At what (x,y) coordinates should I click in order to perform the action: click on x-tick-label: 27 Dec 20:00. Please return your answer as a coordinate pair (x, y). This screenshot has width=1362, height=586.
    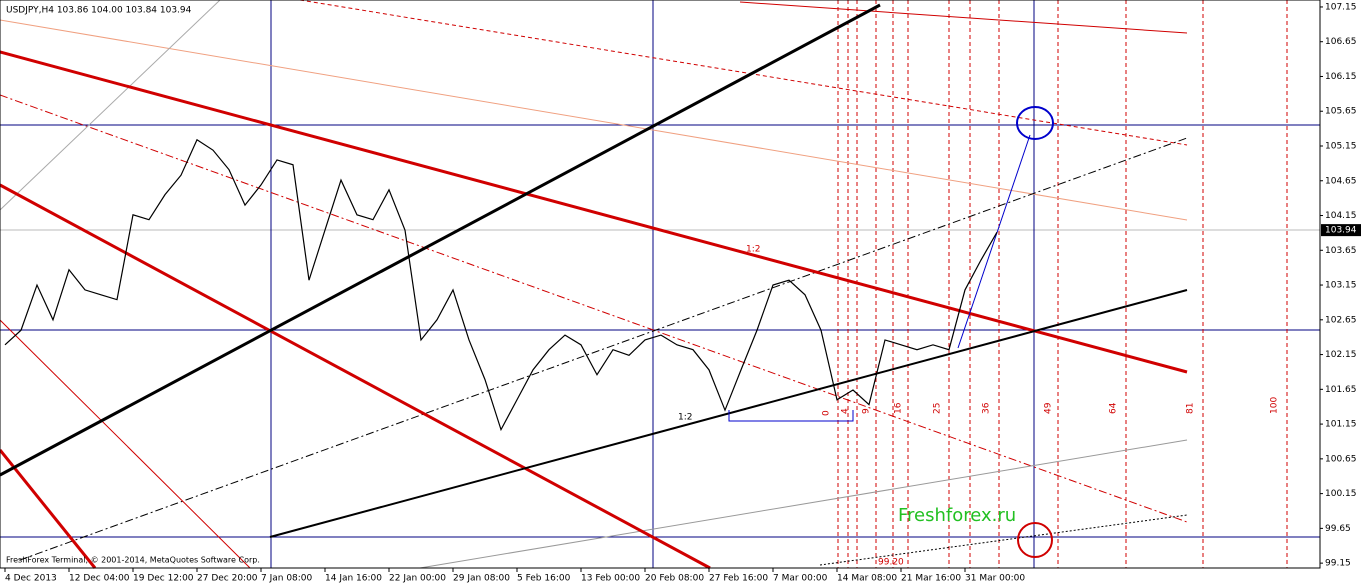
    Looking at the image, I should click on (227, 579).